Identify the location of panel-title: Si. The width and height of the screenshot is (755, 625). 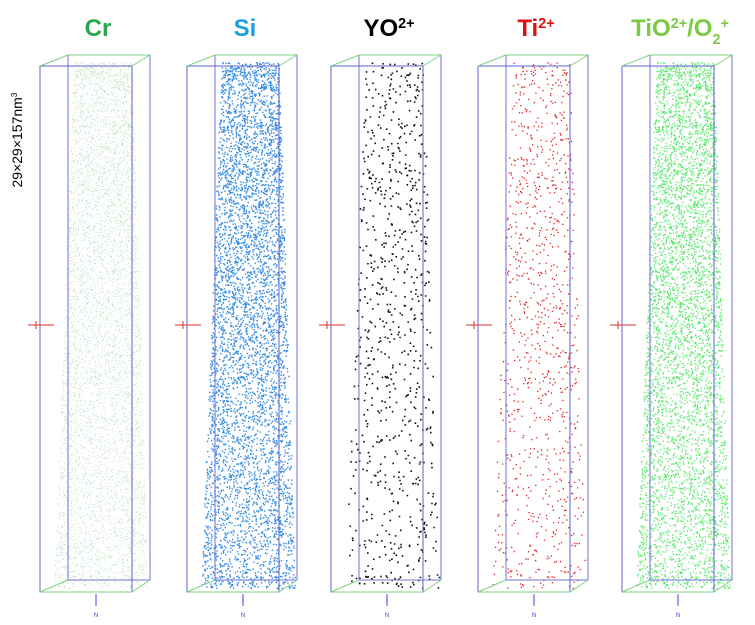
(245, 28).